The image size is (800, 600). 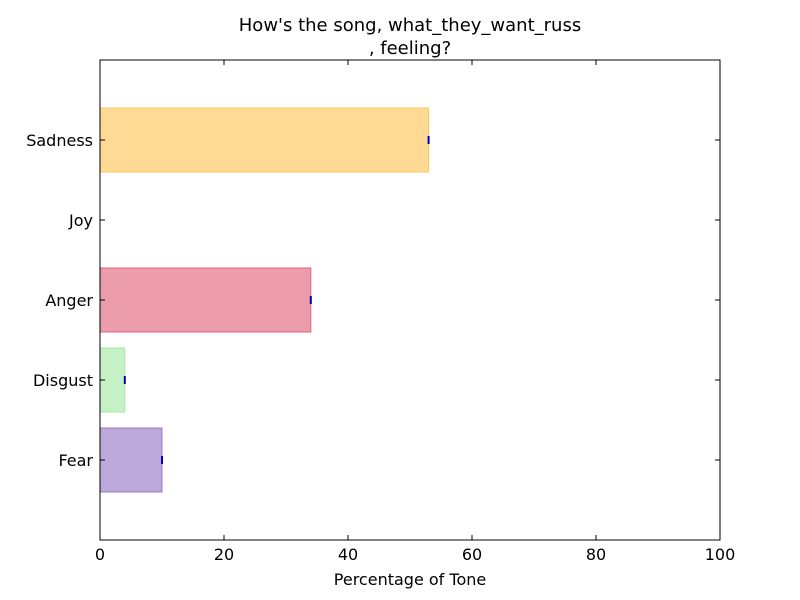 What do you see at coordinates (410, 25) in the screenshot?
I see `chart-title-line-1: How's the song, what_they_want_russ` at bounding box center [410, 25].